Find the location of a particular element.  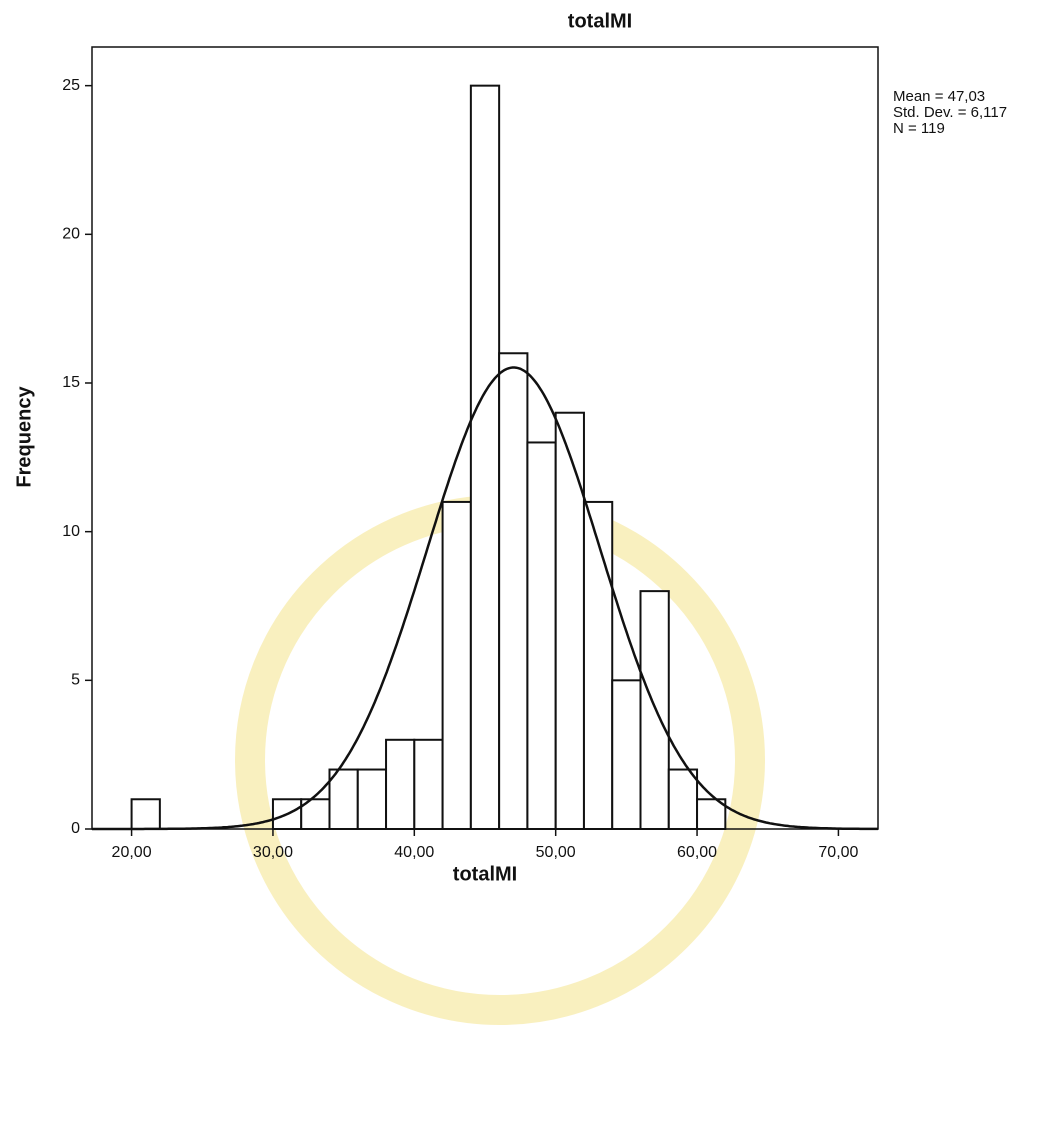

x-tick-label: 50,00 is located at coordinates (556, 852).